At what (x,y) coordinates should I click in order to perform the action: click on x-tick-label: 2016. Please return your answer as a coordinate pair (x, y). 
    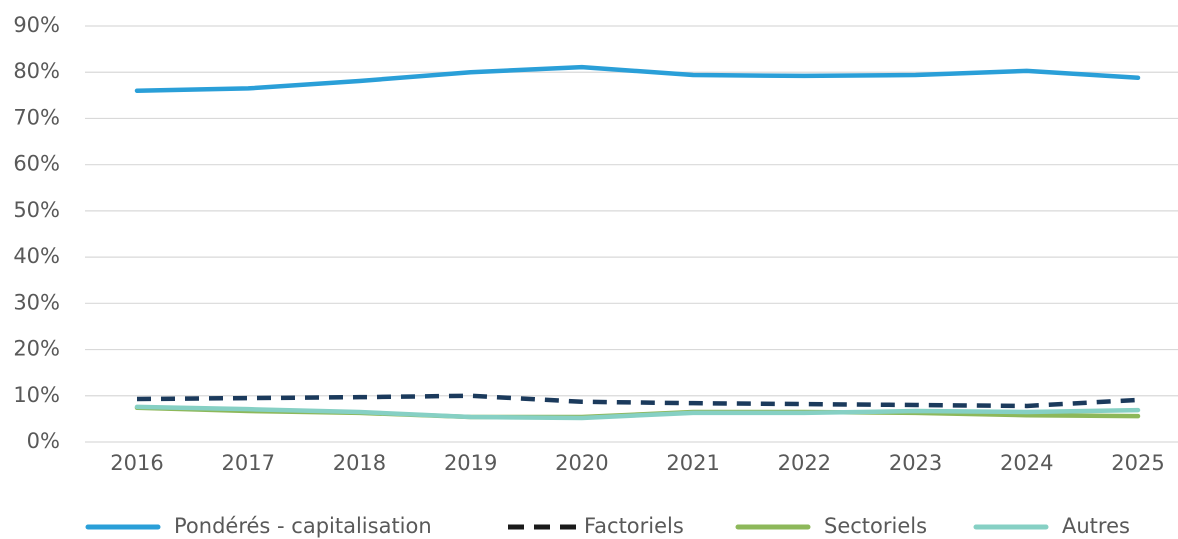
    Looking at the image, I should click on (136, 463).